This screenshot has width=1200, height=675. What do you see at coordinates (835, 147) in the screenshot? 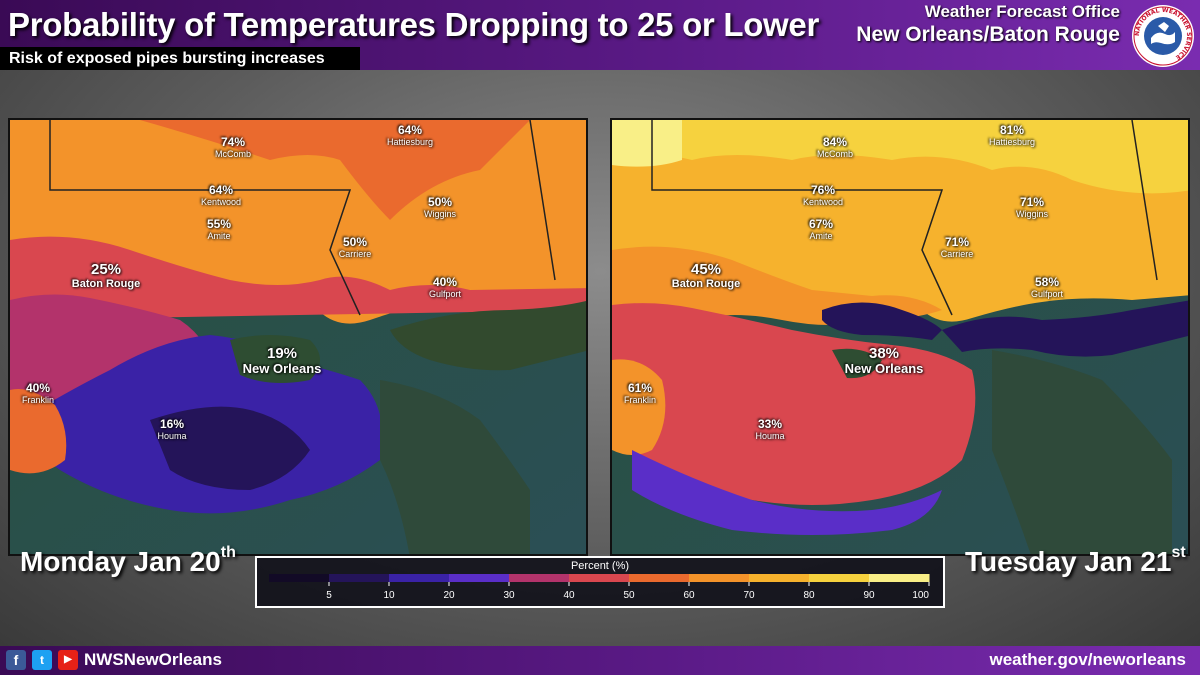
I see `city-label: 84% McComb` at bounding box center [835, 147].